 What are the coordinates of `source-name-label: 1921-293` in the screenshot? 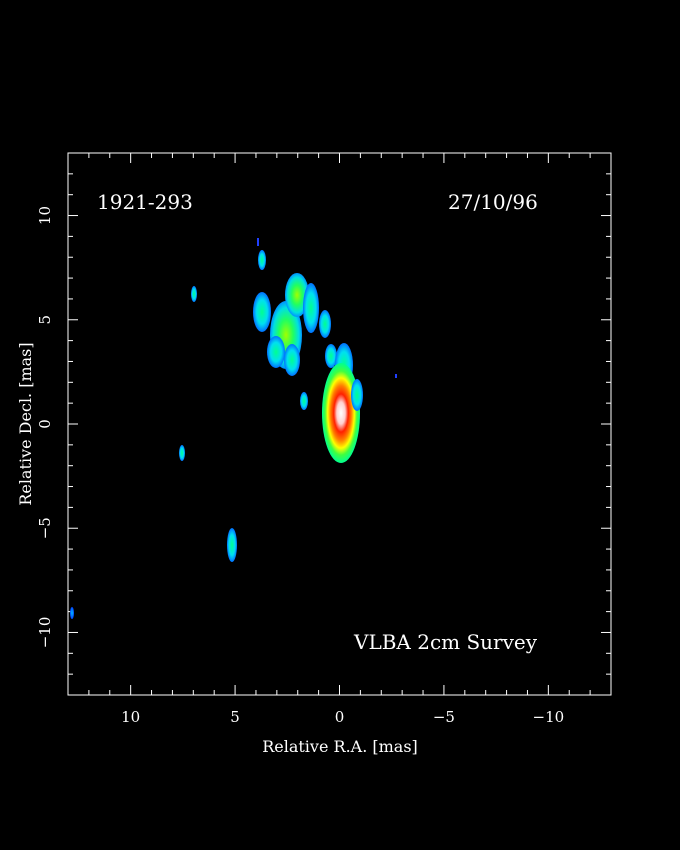 It's located at (145, 202).